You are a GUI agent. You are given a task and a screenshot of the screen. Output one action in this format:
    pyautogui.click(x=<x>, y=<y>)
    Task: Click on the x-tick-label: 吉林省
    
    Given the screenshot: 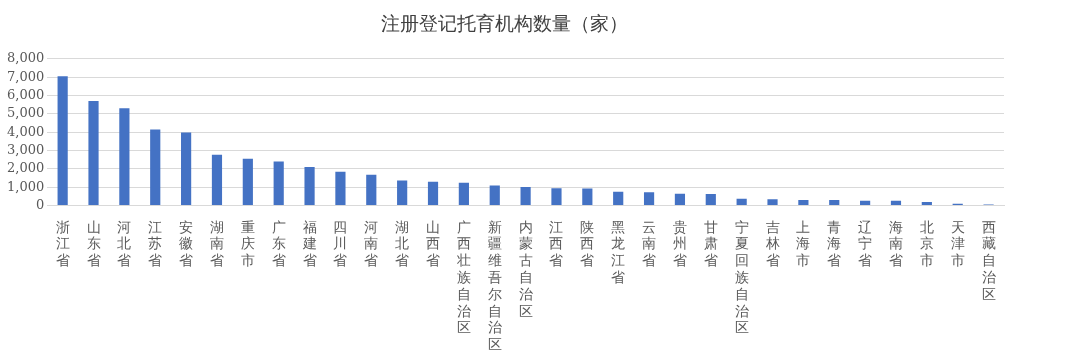 What is the action you would take?
    pyautogui.click(x=772, y=243)
    